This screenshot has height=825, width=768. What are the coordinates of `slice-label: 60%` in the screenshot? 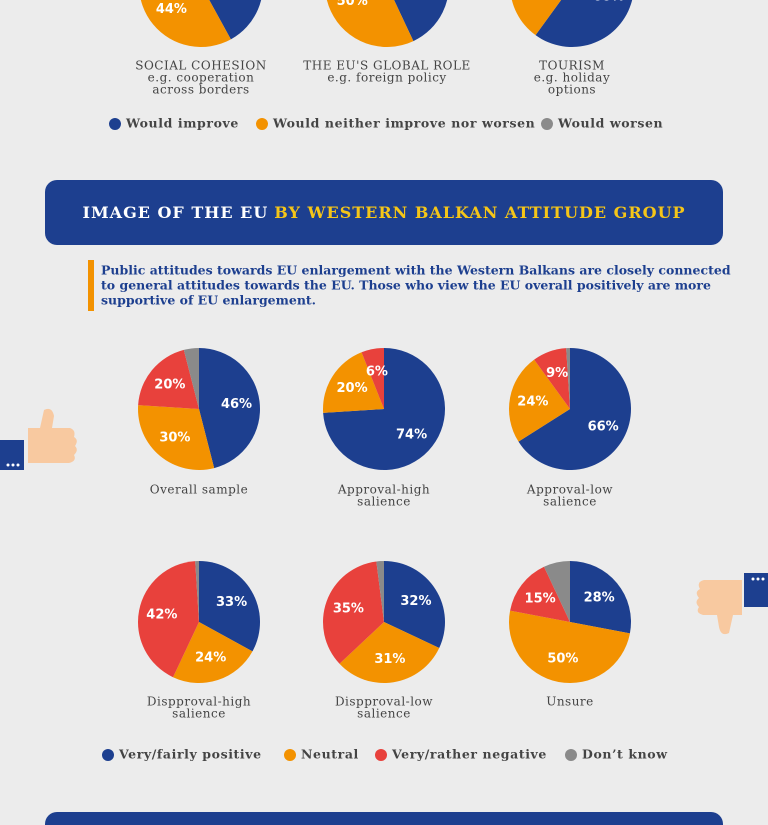 It's located at (608, 2).